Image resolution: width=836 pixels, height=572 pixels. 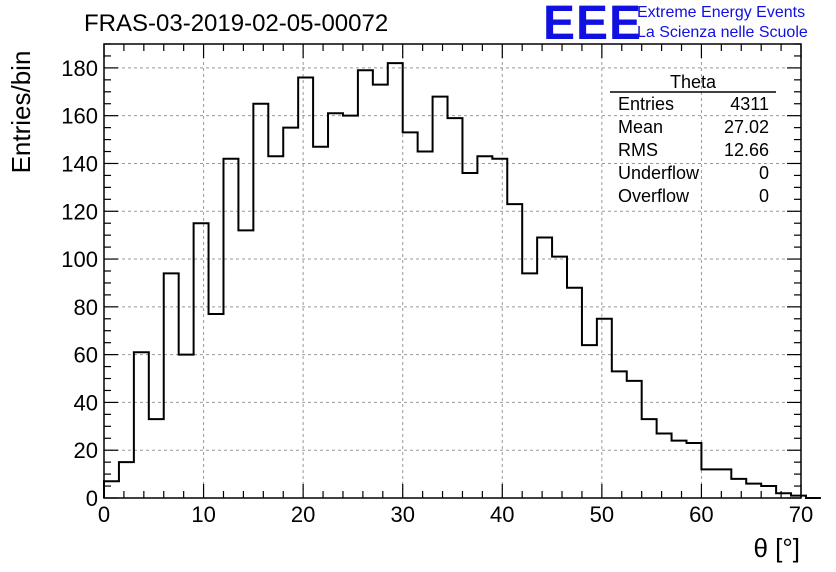 What do you see at coordinates (764, 173) in the screenshot?
I see `stats-value-underflow: 0` at bounding box center [764, 173].